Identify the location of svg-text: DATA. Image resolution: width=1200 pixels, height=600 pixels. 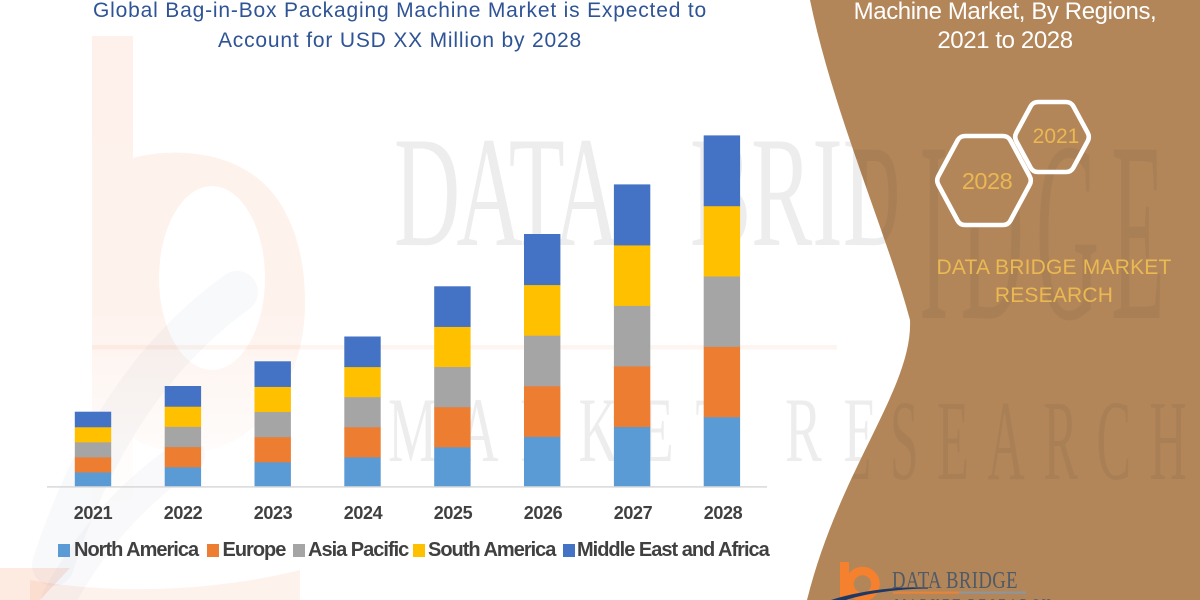
(507, 191).